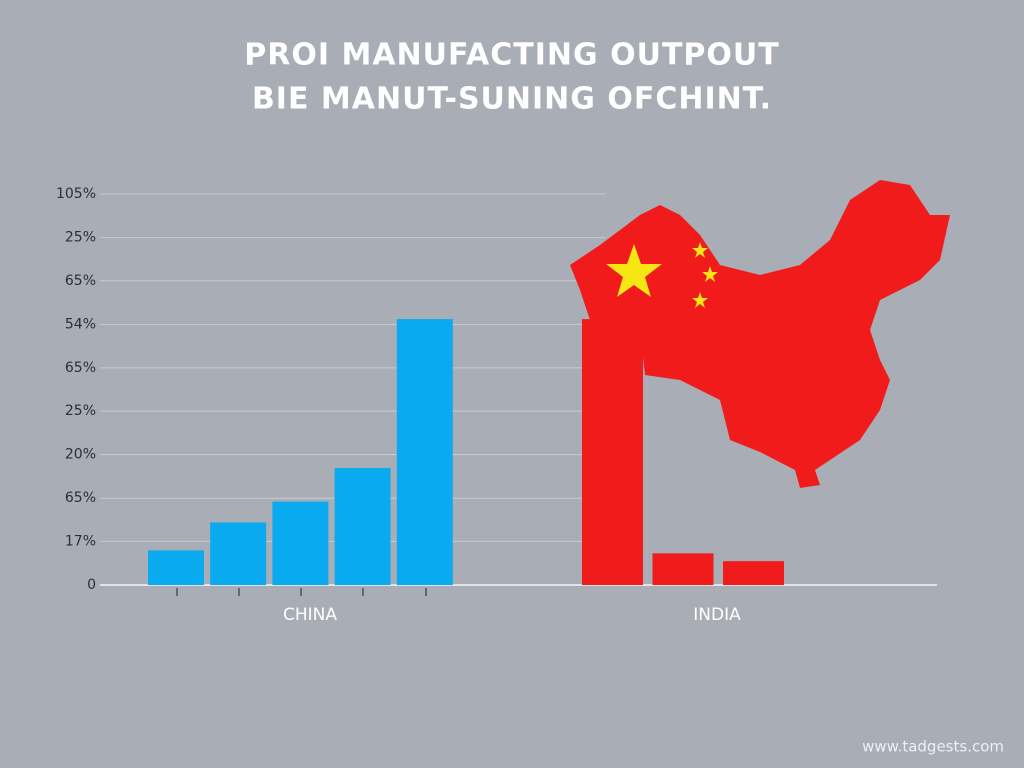  I want to click on watermark: www.tadgests.com, so click(933, 747).